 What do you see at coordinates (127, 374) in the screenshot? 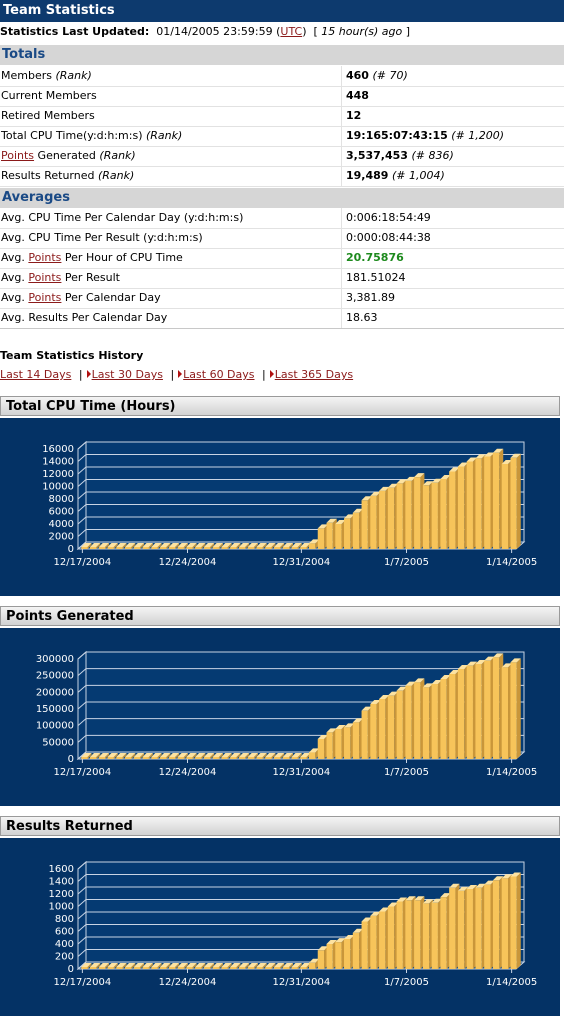
I see `history-link-30-days: Last 30 Days` at bounding box center [127, 374].